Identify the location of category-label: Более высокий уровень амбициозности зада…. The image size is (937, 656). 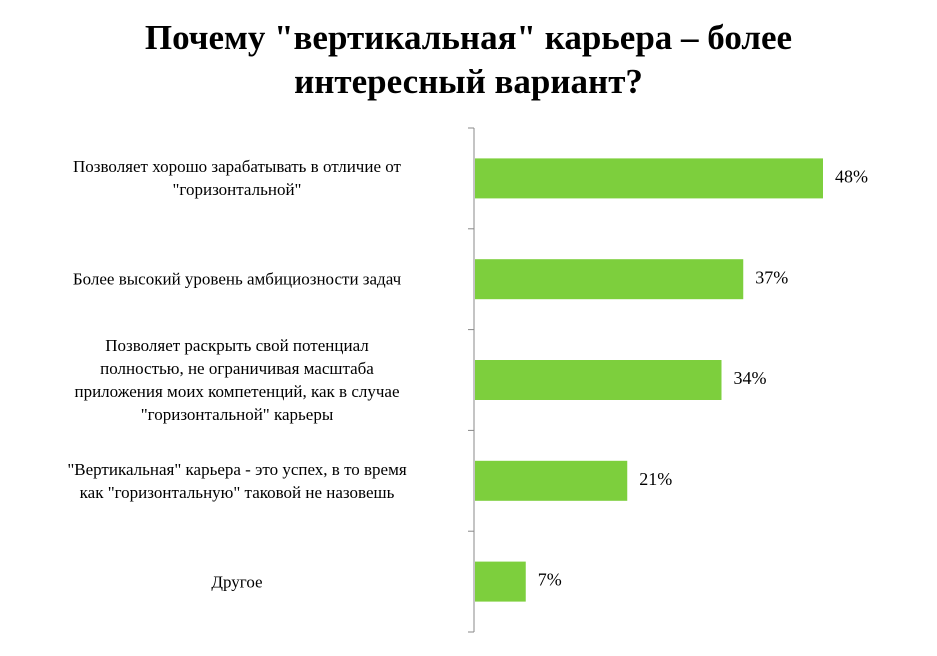
(237, 279).